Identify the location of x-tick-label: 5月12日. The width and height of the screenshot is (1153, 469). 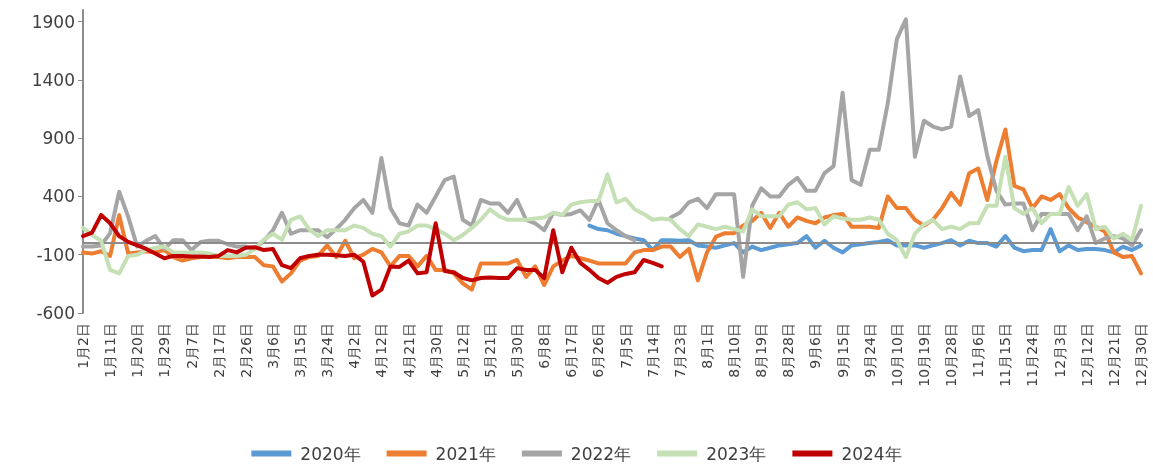
(462, 350).